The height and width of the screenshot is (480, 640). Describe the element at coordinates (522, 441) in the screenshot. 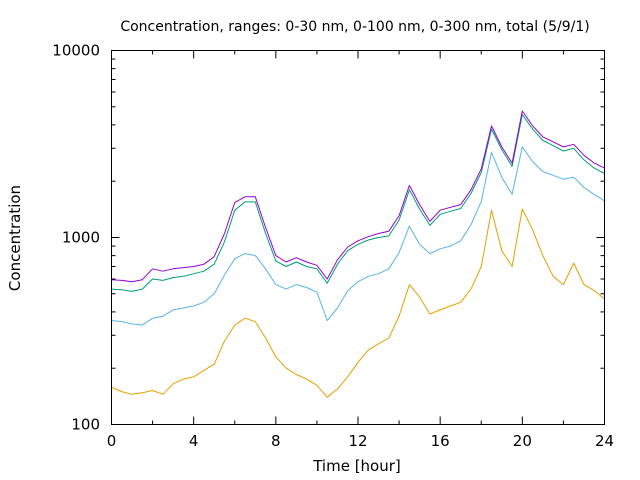

I see `x-tick-label: 20` at that location.